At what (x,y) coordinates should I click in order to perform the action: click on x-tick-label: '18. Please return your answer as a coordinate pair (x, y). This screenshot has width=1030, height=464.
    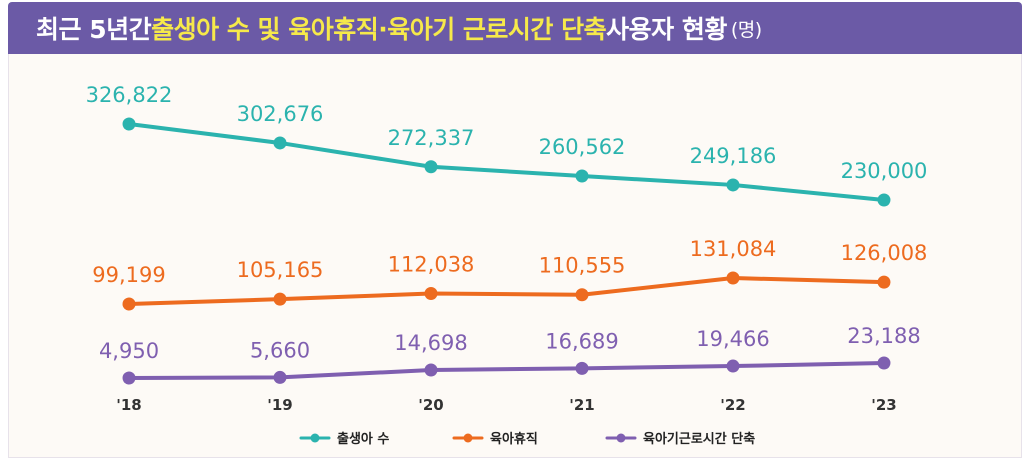
    Looking at the image, I should click on (128, 405).